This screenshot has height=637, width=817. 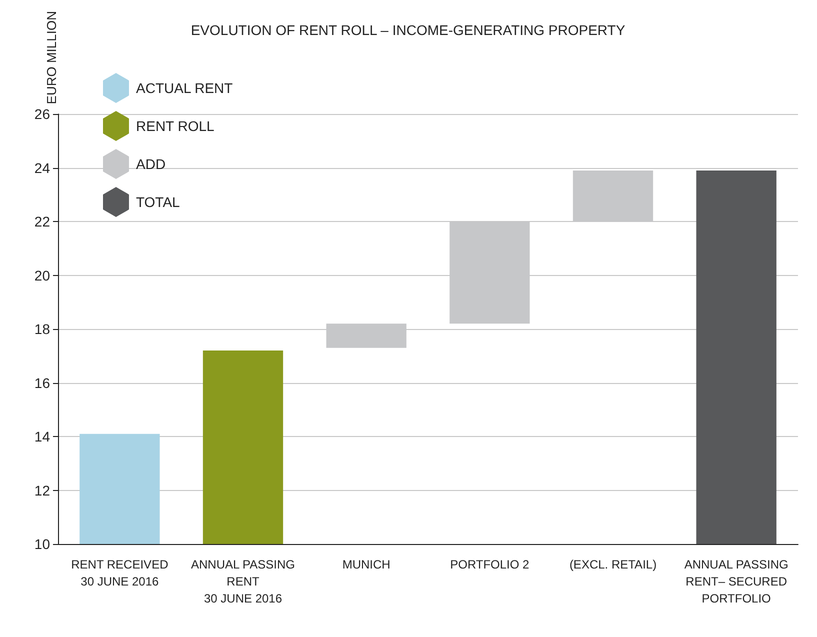 I want to click on y-tick-label: 22, so click(x=42, y=222).